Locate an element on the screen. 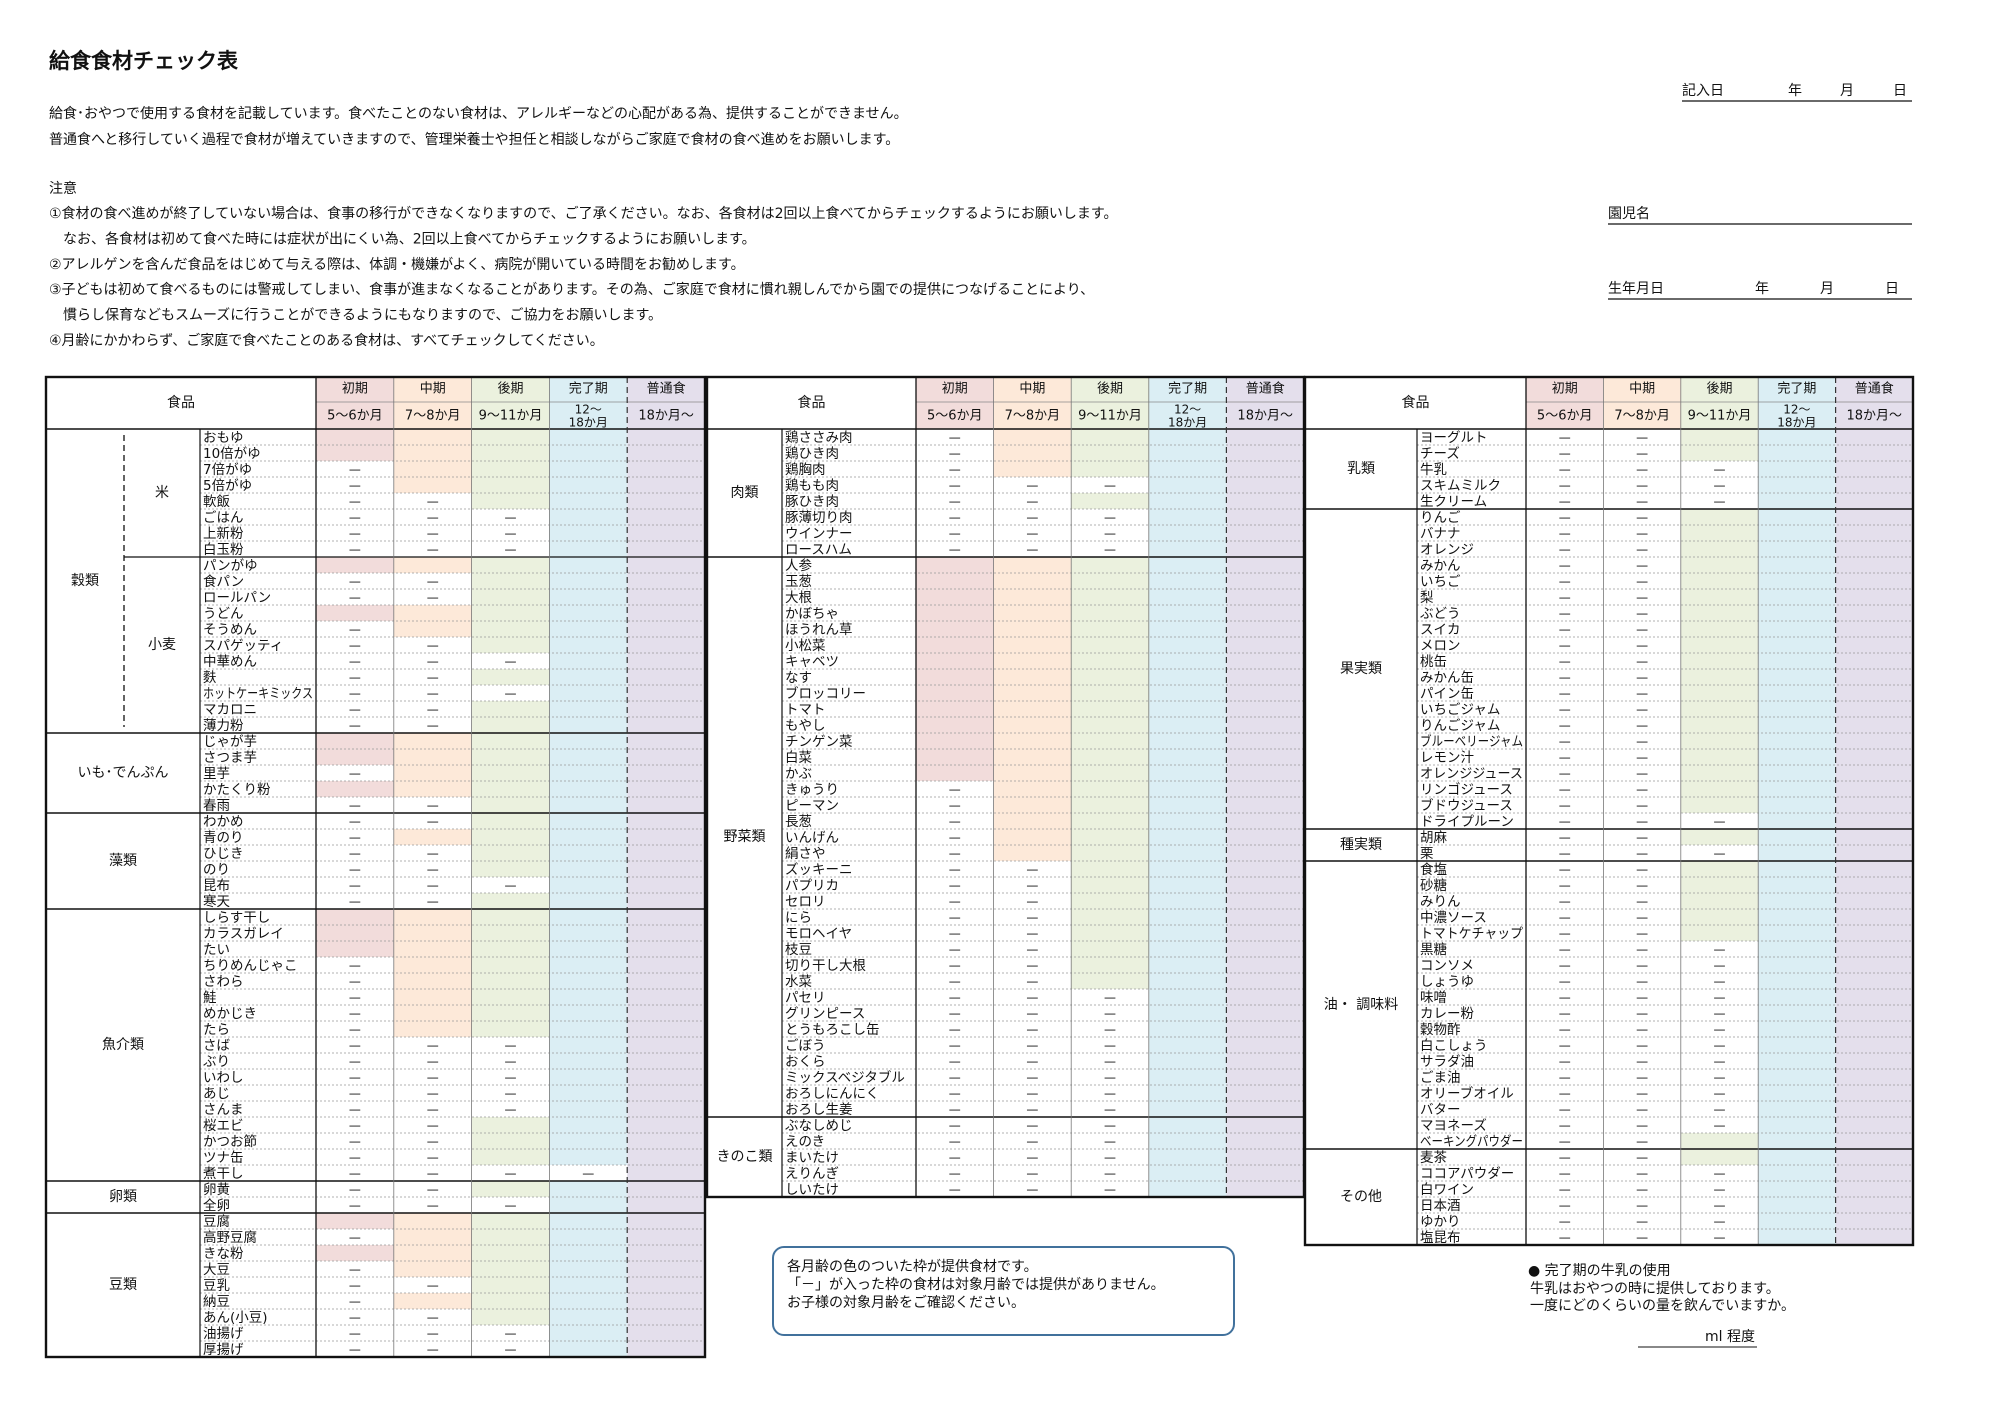 The image size is (2000, 1413). food-name: 鶏胸肉 is located at coordinates (805, 470).